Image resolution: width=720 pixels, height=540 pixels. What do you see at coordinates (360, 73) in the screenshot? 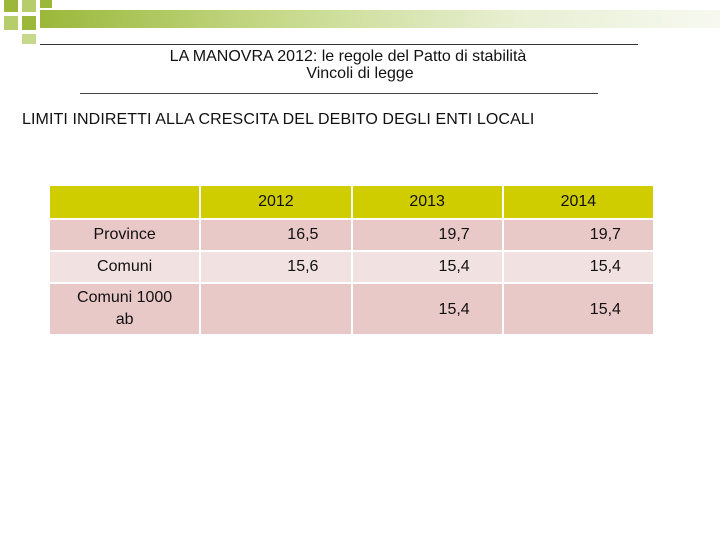
I see `title-line-2: Vincoli di legge` at bounding box center [360, 73].